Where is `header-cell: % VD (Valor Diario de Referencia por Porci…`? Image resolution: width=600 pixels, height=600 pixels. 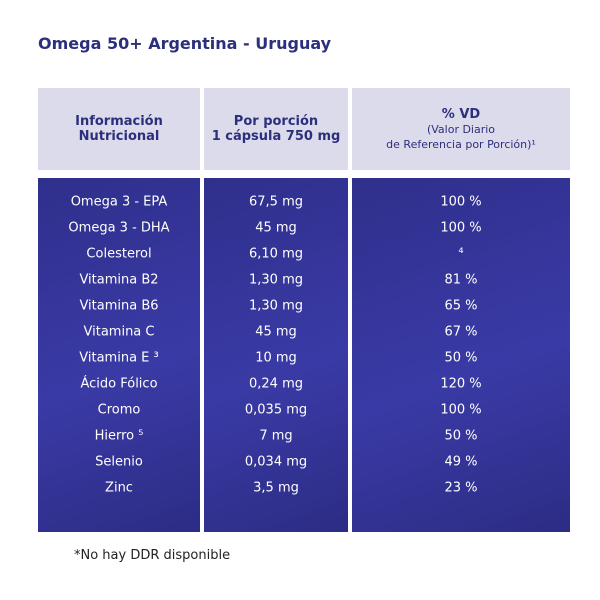
header-cell: % VD (Valor Diario de Referencia por Porci… is located at coordinates (461, 129).